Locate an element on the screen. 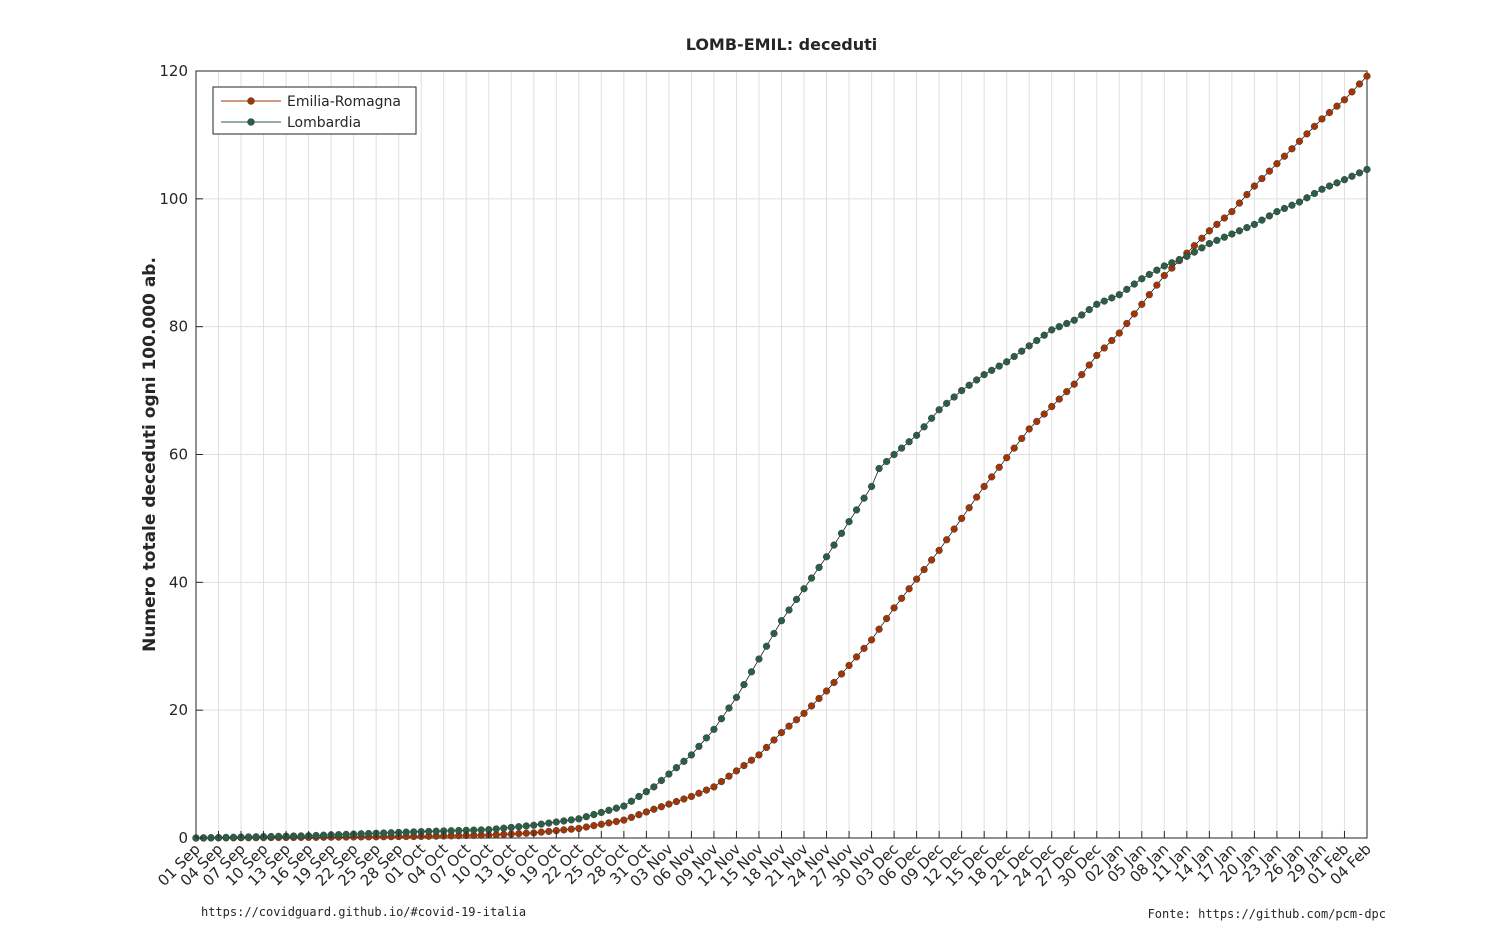 This screenshot has width=1511, height=942. legend-marker-lombardia is located at coordinates (251, 122).